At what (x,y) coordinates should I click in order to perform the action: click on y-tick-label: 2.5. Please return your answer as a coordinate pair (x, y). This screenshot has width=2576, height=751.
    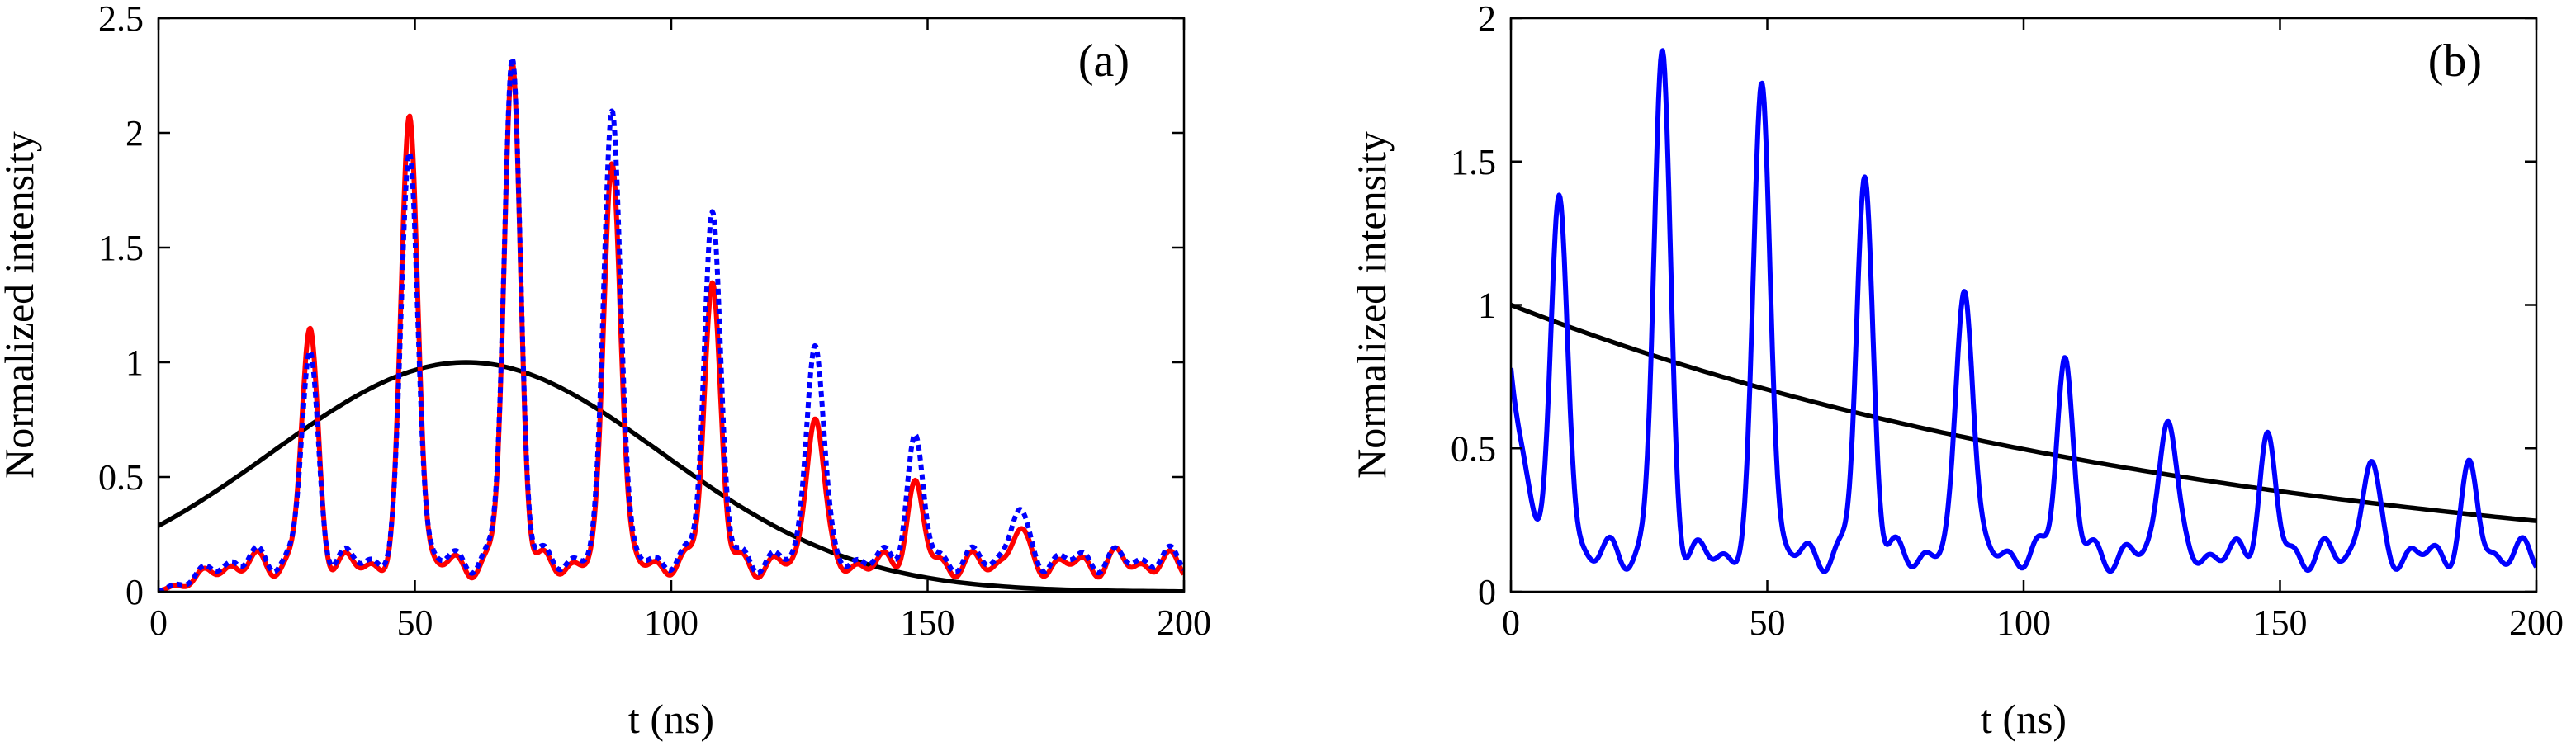
    Looking at the image, I should click on (121, 19).